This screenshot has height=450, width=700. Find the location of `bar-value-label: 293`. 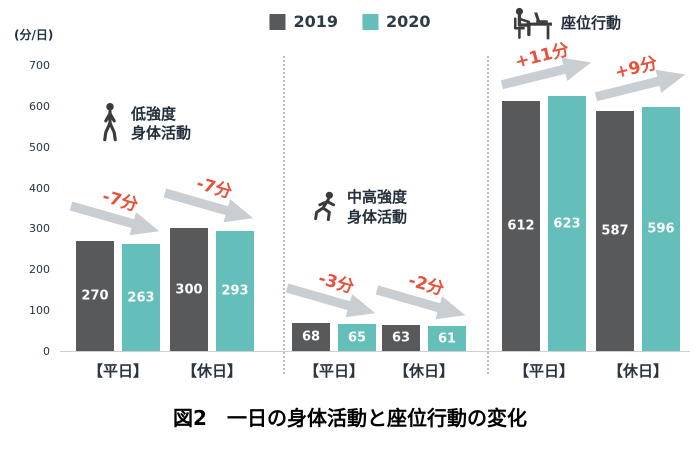

bar-value-label: 293 is located at coordinates (235, 291).